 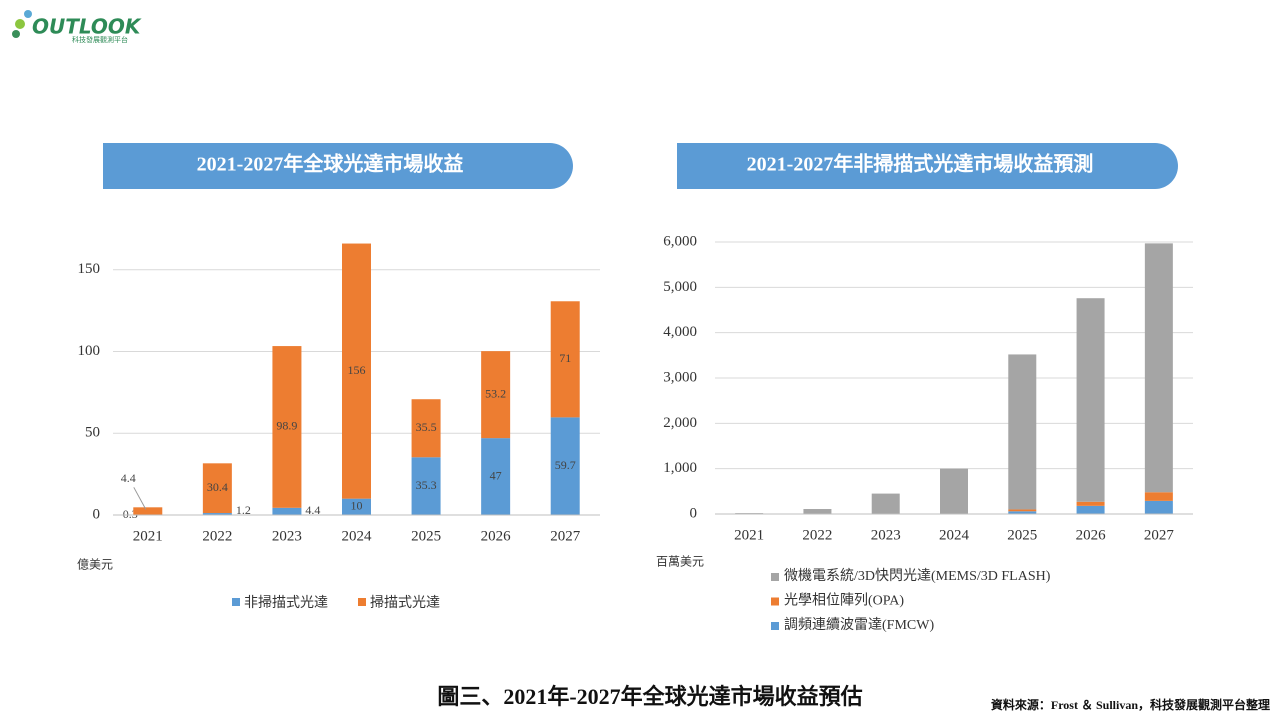 I want to click on logo: OUTLOOK 科技發展觀測平台, so click(x=77, y=27).